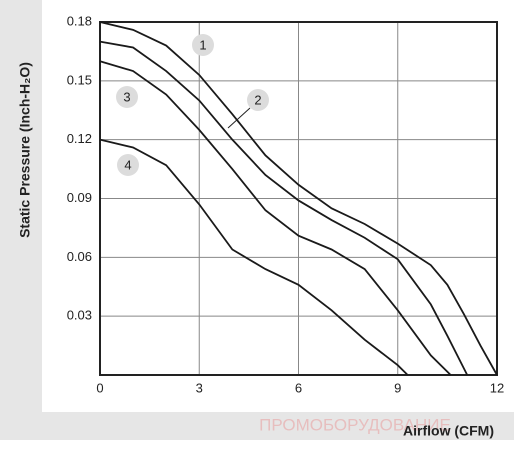 The image size is (514, 457). What do you see at coordinates (25, 150) in the screenshot?
I see `y-axis-label: Static Pressure (Inch-H₂O)` at bounding box center [25, 150].